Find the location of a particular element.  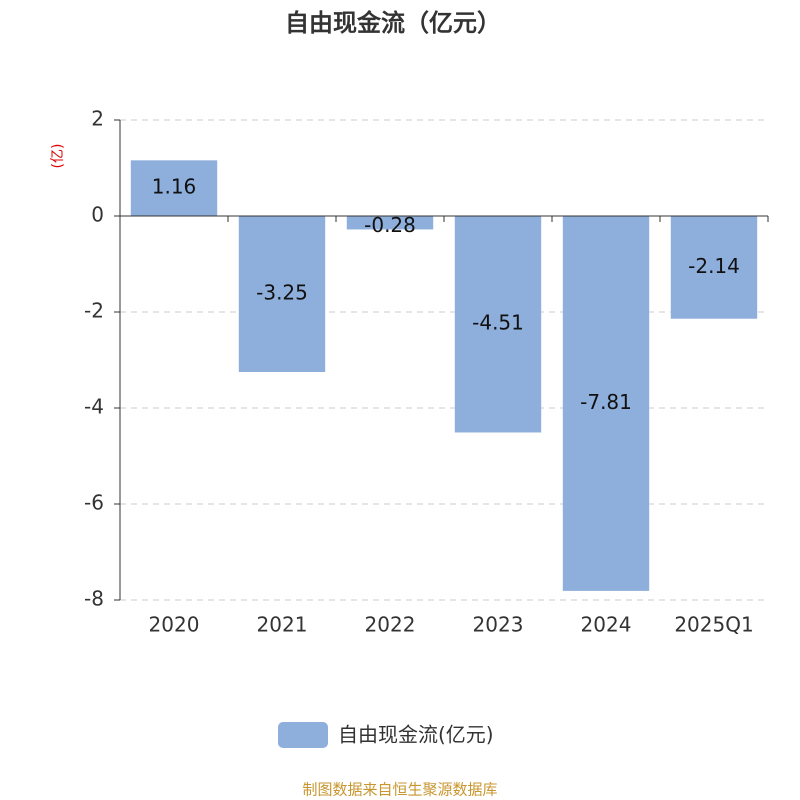

data-label: 1.16 is located at coordinates (174, 187).